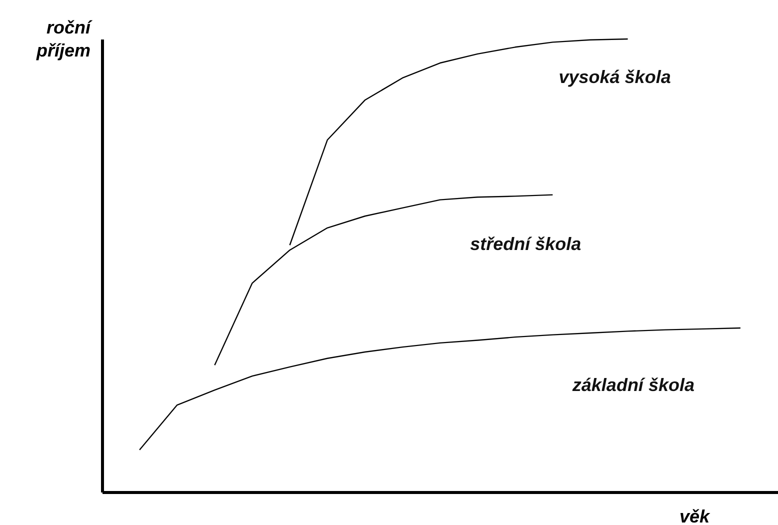 The height and width of the screenshot is (525, 778). I want to click on text: střední škola, so click(526, 244).